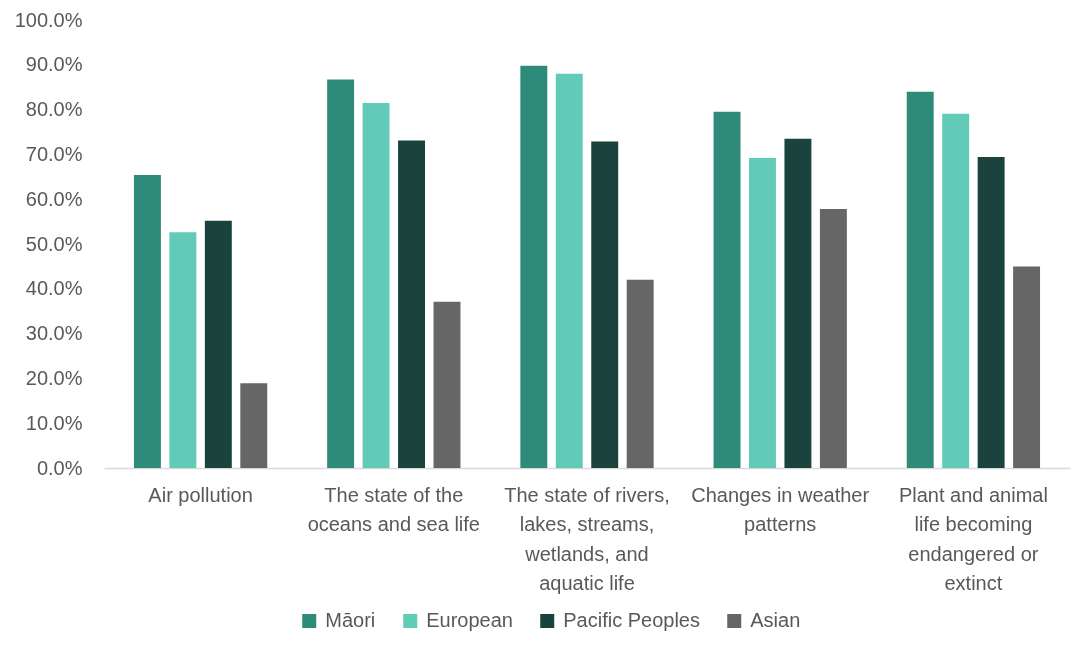 This screenshot has width=1074, height=652. Describe the element at coordinates (54, 198) in the screenshot. I see `y-tick-label: 60.0%` at that location.